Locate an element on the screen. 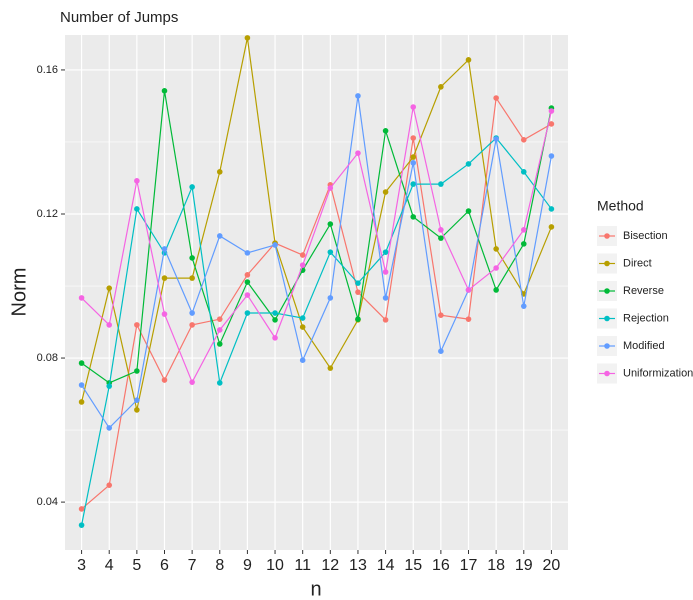 Image resolution: width=693 pixels, height=600 pixels. y-tick-label: 0.16 is located at coordinates (47, 70).